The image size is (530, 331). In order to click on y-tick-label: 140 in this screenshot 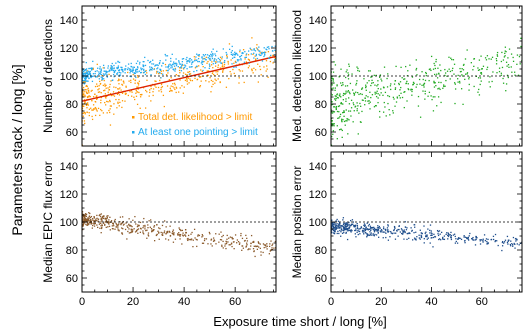, I will do `click(318, 21)`.